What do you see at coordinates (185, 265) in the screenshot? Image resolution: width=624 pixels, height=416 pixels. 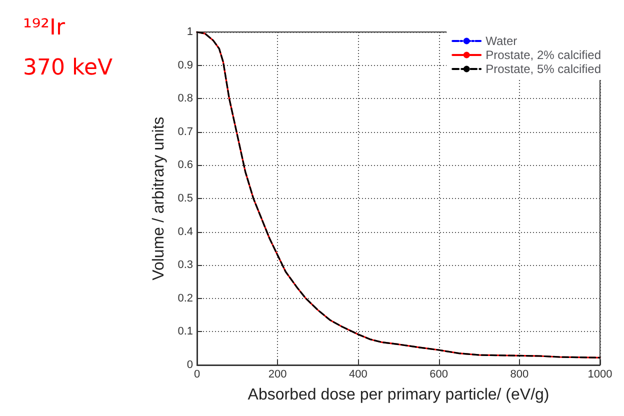 I see `y-tick-label: 0.3` at bounding box center [185, 265].